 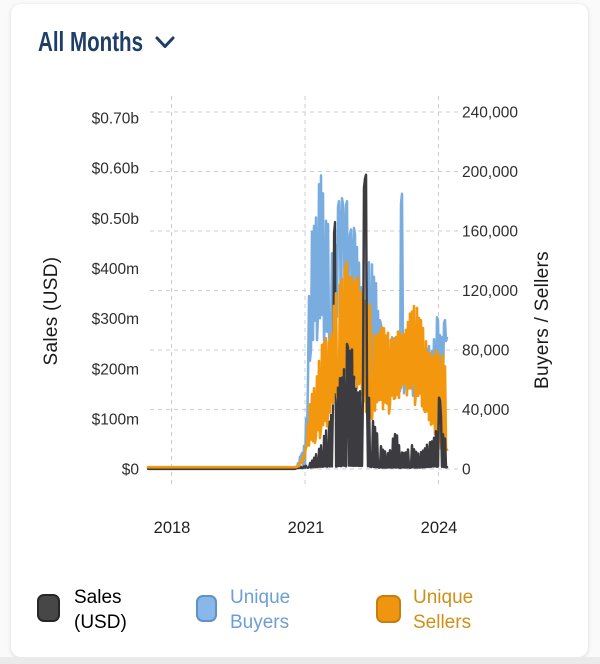 What do you see at coordinates (490, 232) in the screenshot?
I see `svg-text: 160,000` at bounding box center [490, 232].